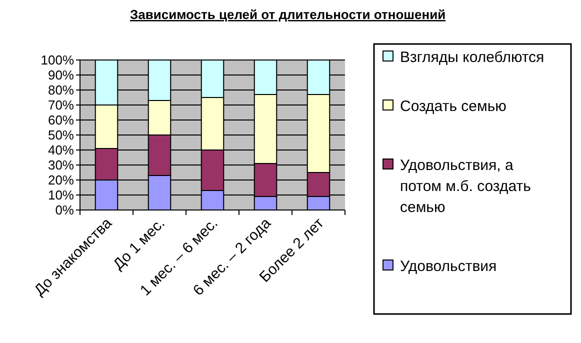 This screenshot has width=581, height=343. I want to click on legend-label: Создать семью, so click(453, 106).